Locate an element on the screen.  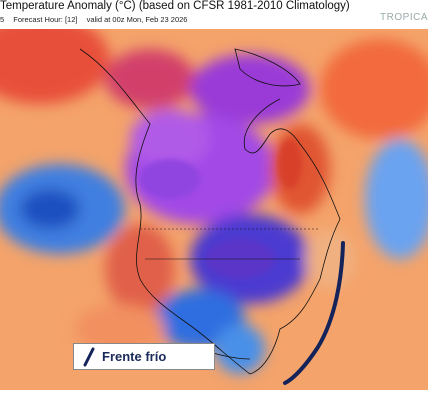
legend-label: Frente frío is located at coordinates (134, 356).